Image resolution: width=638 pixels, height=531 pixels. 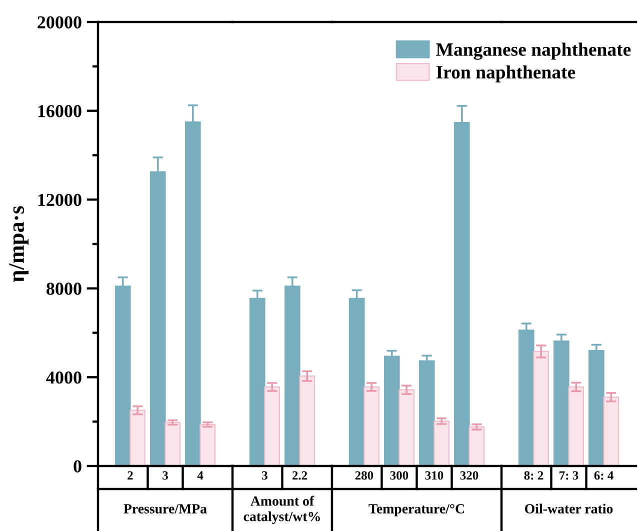 I want to click on y-axis-title: η/mpa·s, so click(x=19, y=244).